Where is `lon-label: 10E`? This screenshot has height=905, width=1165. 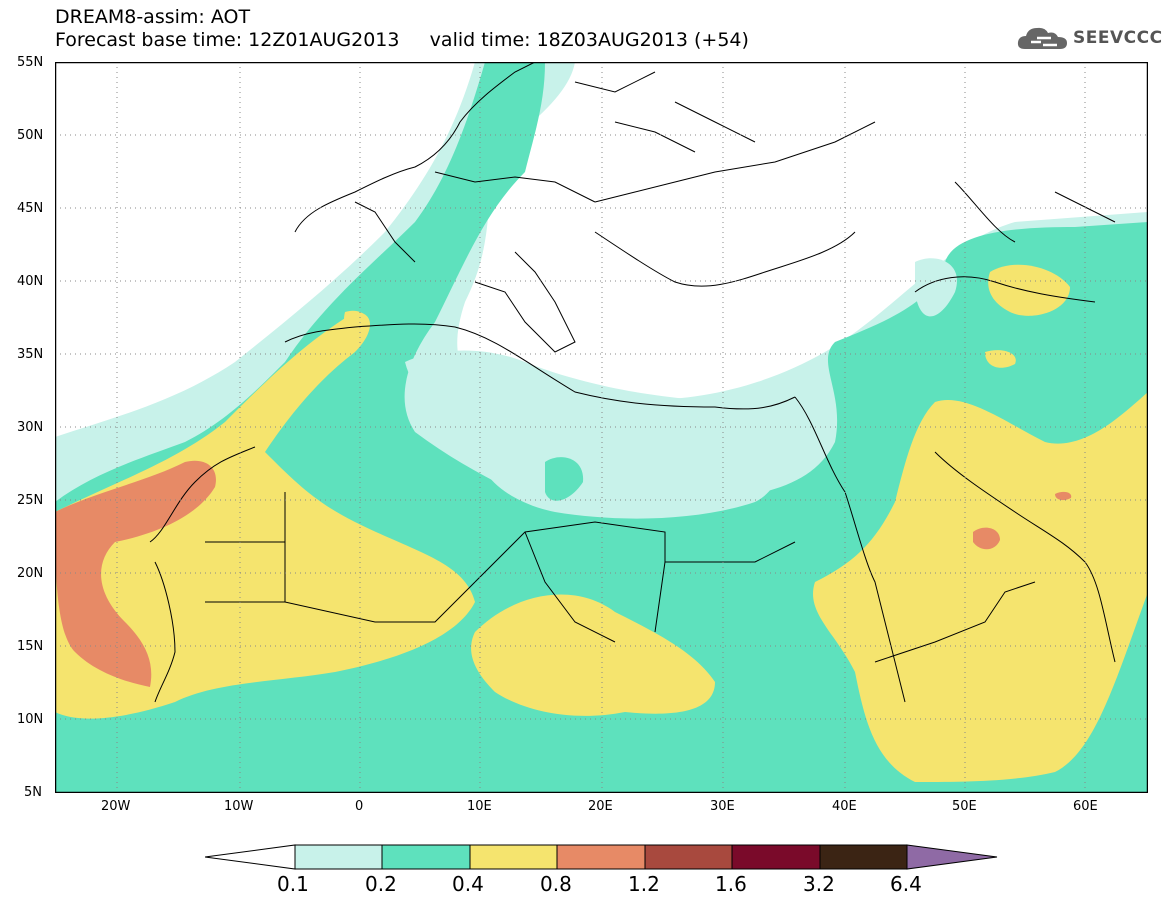 lon-label: 10E is located at coordinates (479, 806).